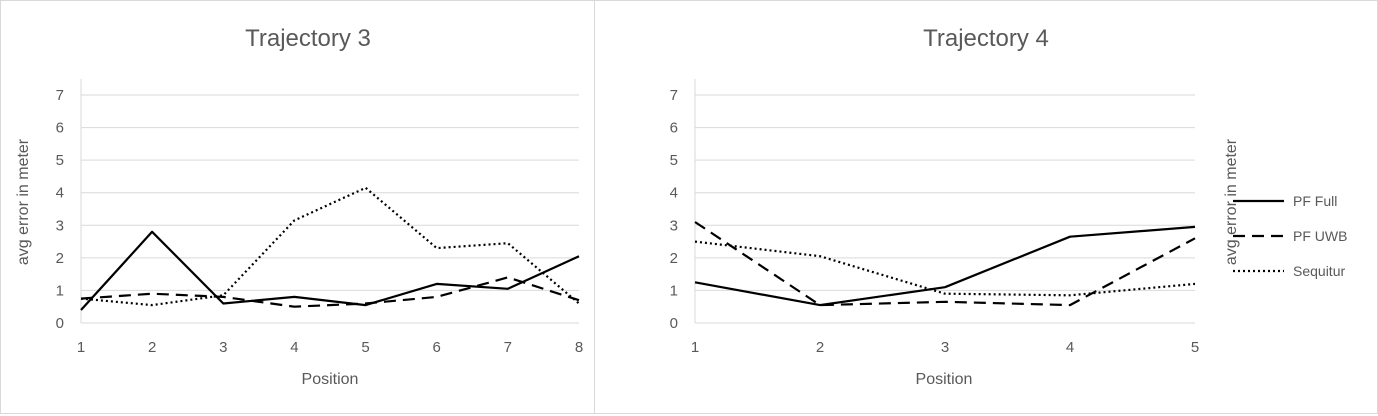 Image resolution: width=1378 pixels, height=416 pixels. I want to click on legend-label: PF Full, so click(1315, 201).